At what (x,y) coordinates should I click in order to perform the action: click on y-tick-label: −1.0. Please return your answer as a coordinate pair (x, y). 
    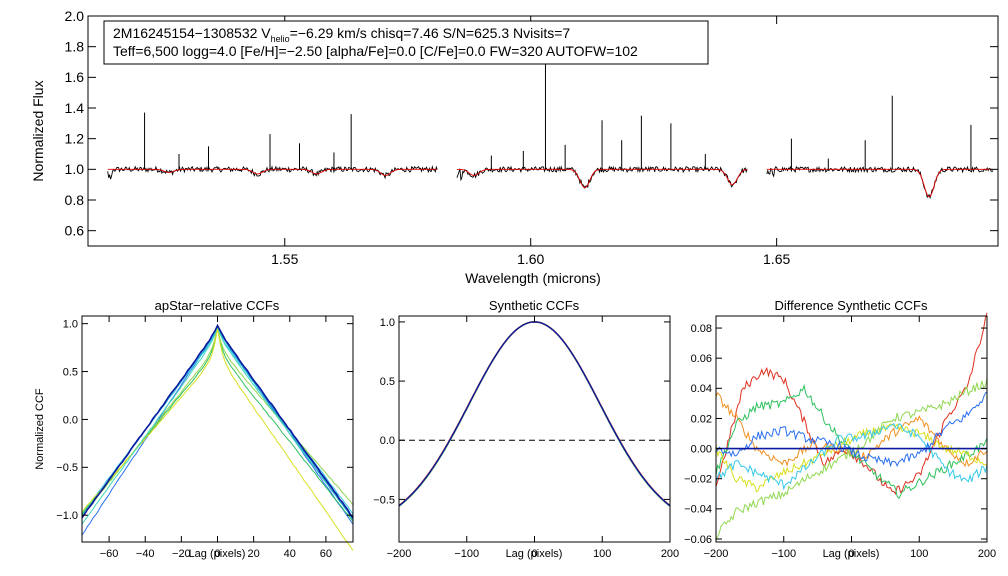
    Looking at the image, I should click on (67, 516).